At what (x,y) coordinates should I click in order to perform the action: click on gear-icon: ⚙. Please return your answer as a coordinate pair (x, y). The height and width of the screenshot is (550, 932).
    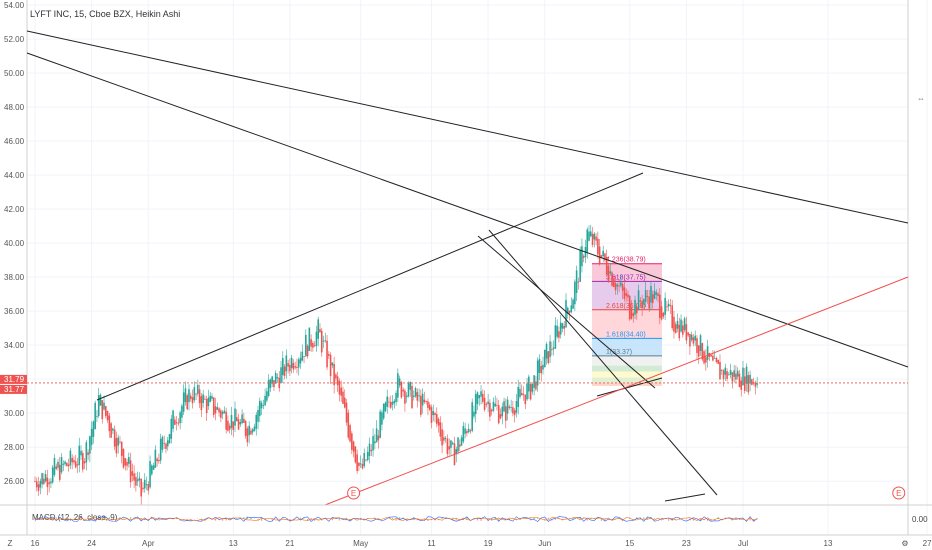
    Looking at the image, I should click on (904, 543).